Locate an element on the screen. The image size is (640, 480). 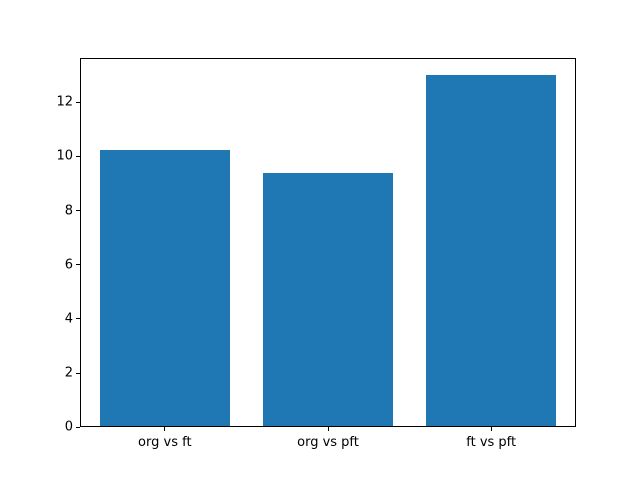
bar-org-vs-ft is located at coordinates (165, 288).